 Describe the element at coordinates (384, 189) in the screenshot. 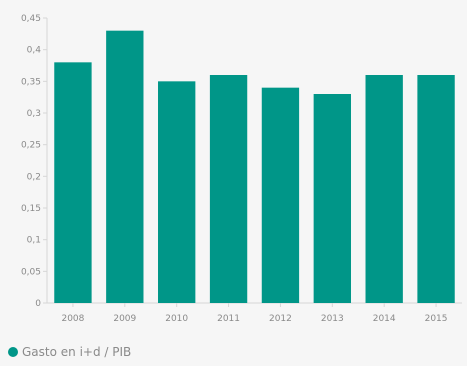

I see `bar-2014` at that location.